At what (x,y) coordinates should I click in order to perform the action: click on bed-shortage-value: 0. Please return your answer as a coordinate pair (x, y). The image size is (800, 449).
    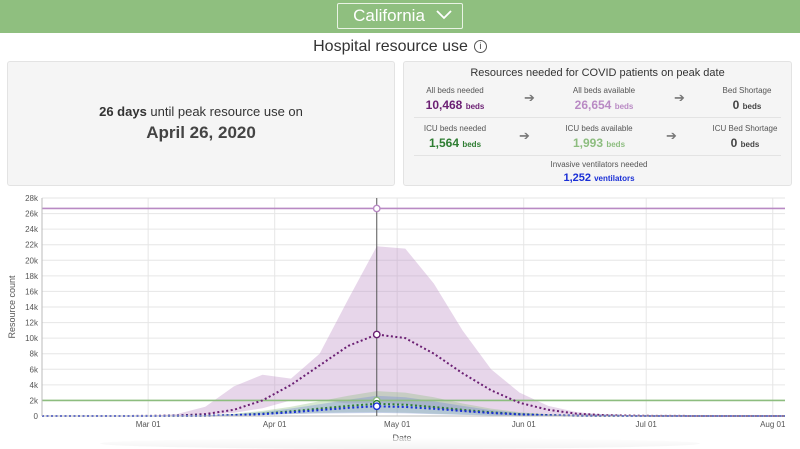
    Looking at the image, I should click on (736, 105).